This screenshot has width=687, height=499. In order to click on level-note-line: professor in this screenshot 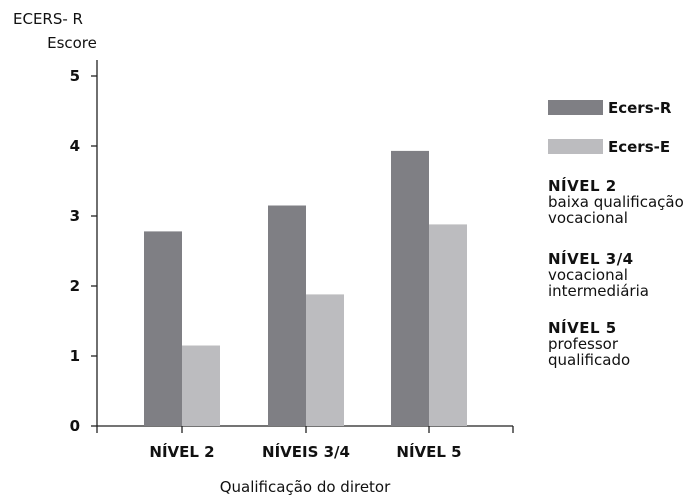, I will do `click(583, 344)`.